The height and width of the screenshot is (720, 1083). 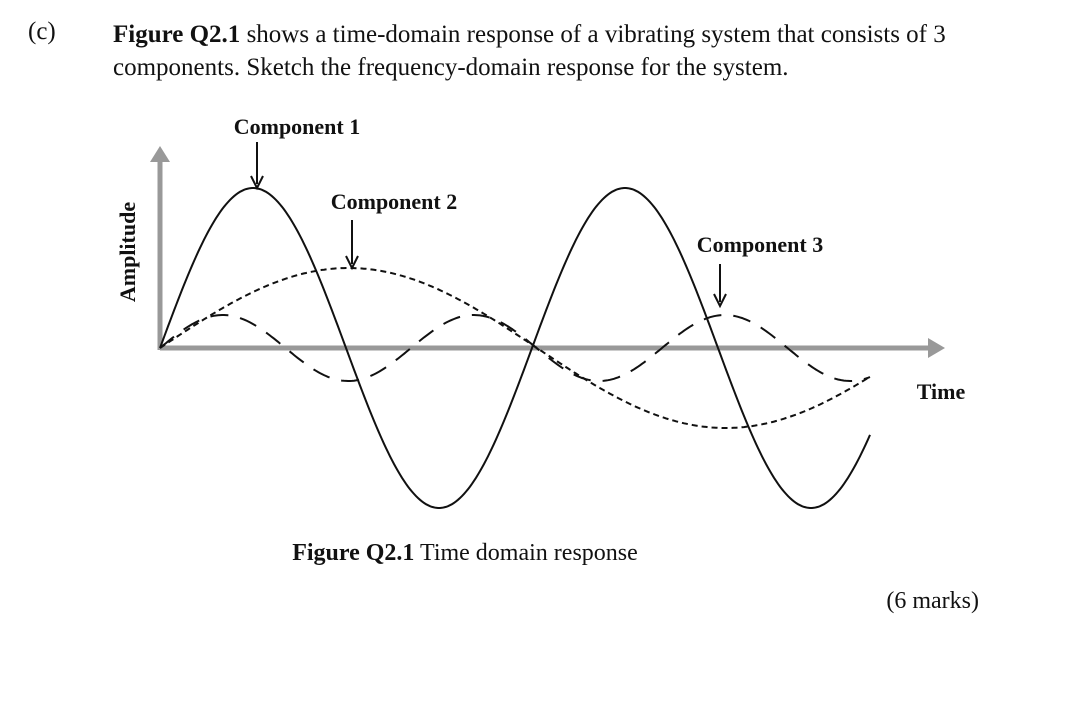 I want to click on x-axis-label: Time, so click(x=941, y=391).